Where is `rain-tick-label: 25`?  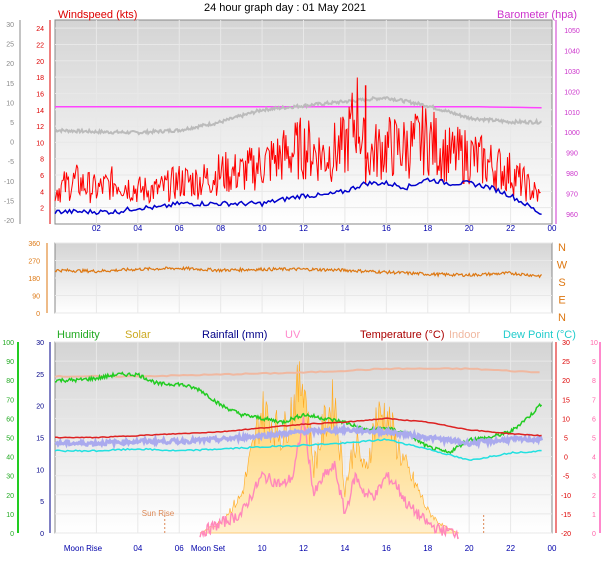
rain-tick-label: 25 is located at coordinates (40, 375).